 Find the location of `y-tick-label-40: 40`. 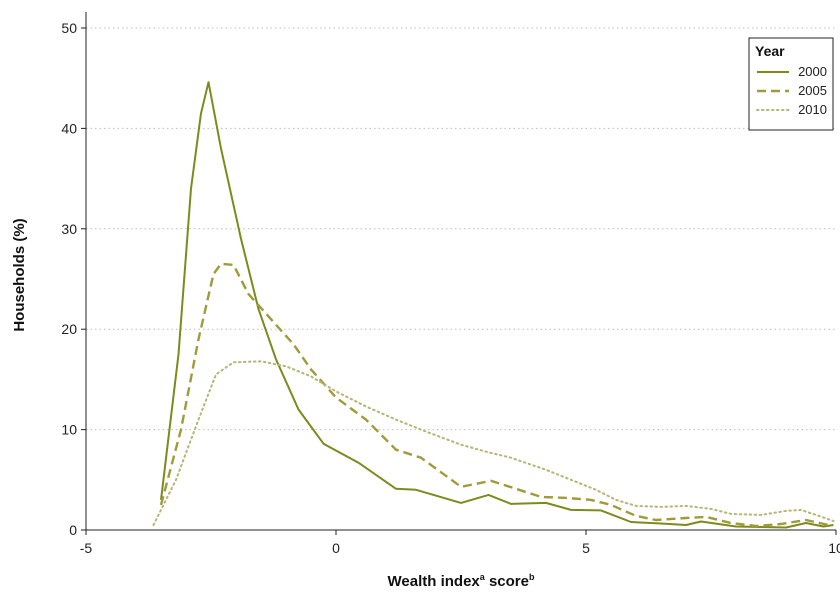

y-tick-label-40: 40 is located at coordinates (69, 128).